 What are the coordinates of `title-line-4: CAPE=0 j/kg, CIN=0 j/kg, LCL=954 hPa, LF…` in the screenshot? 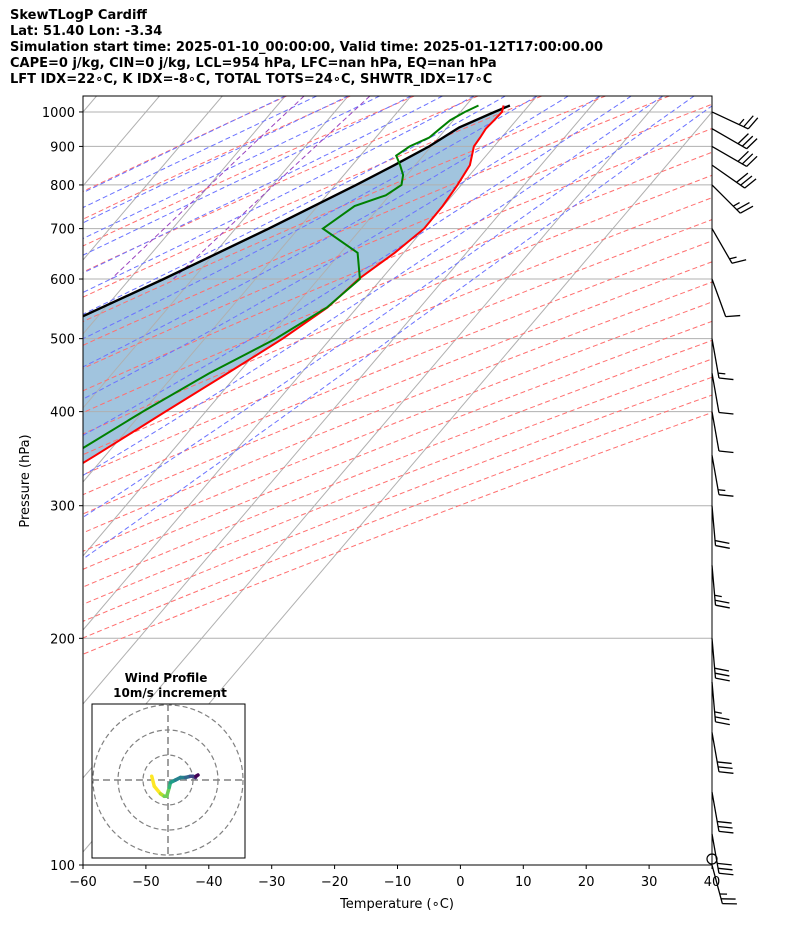 It's located at (253, 63).